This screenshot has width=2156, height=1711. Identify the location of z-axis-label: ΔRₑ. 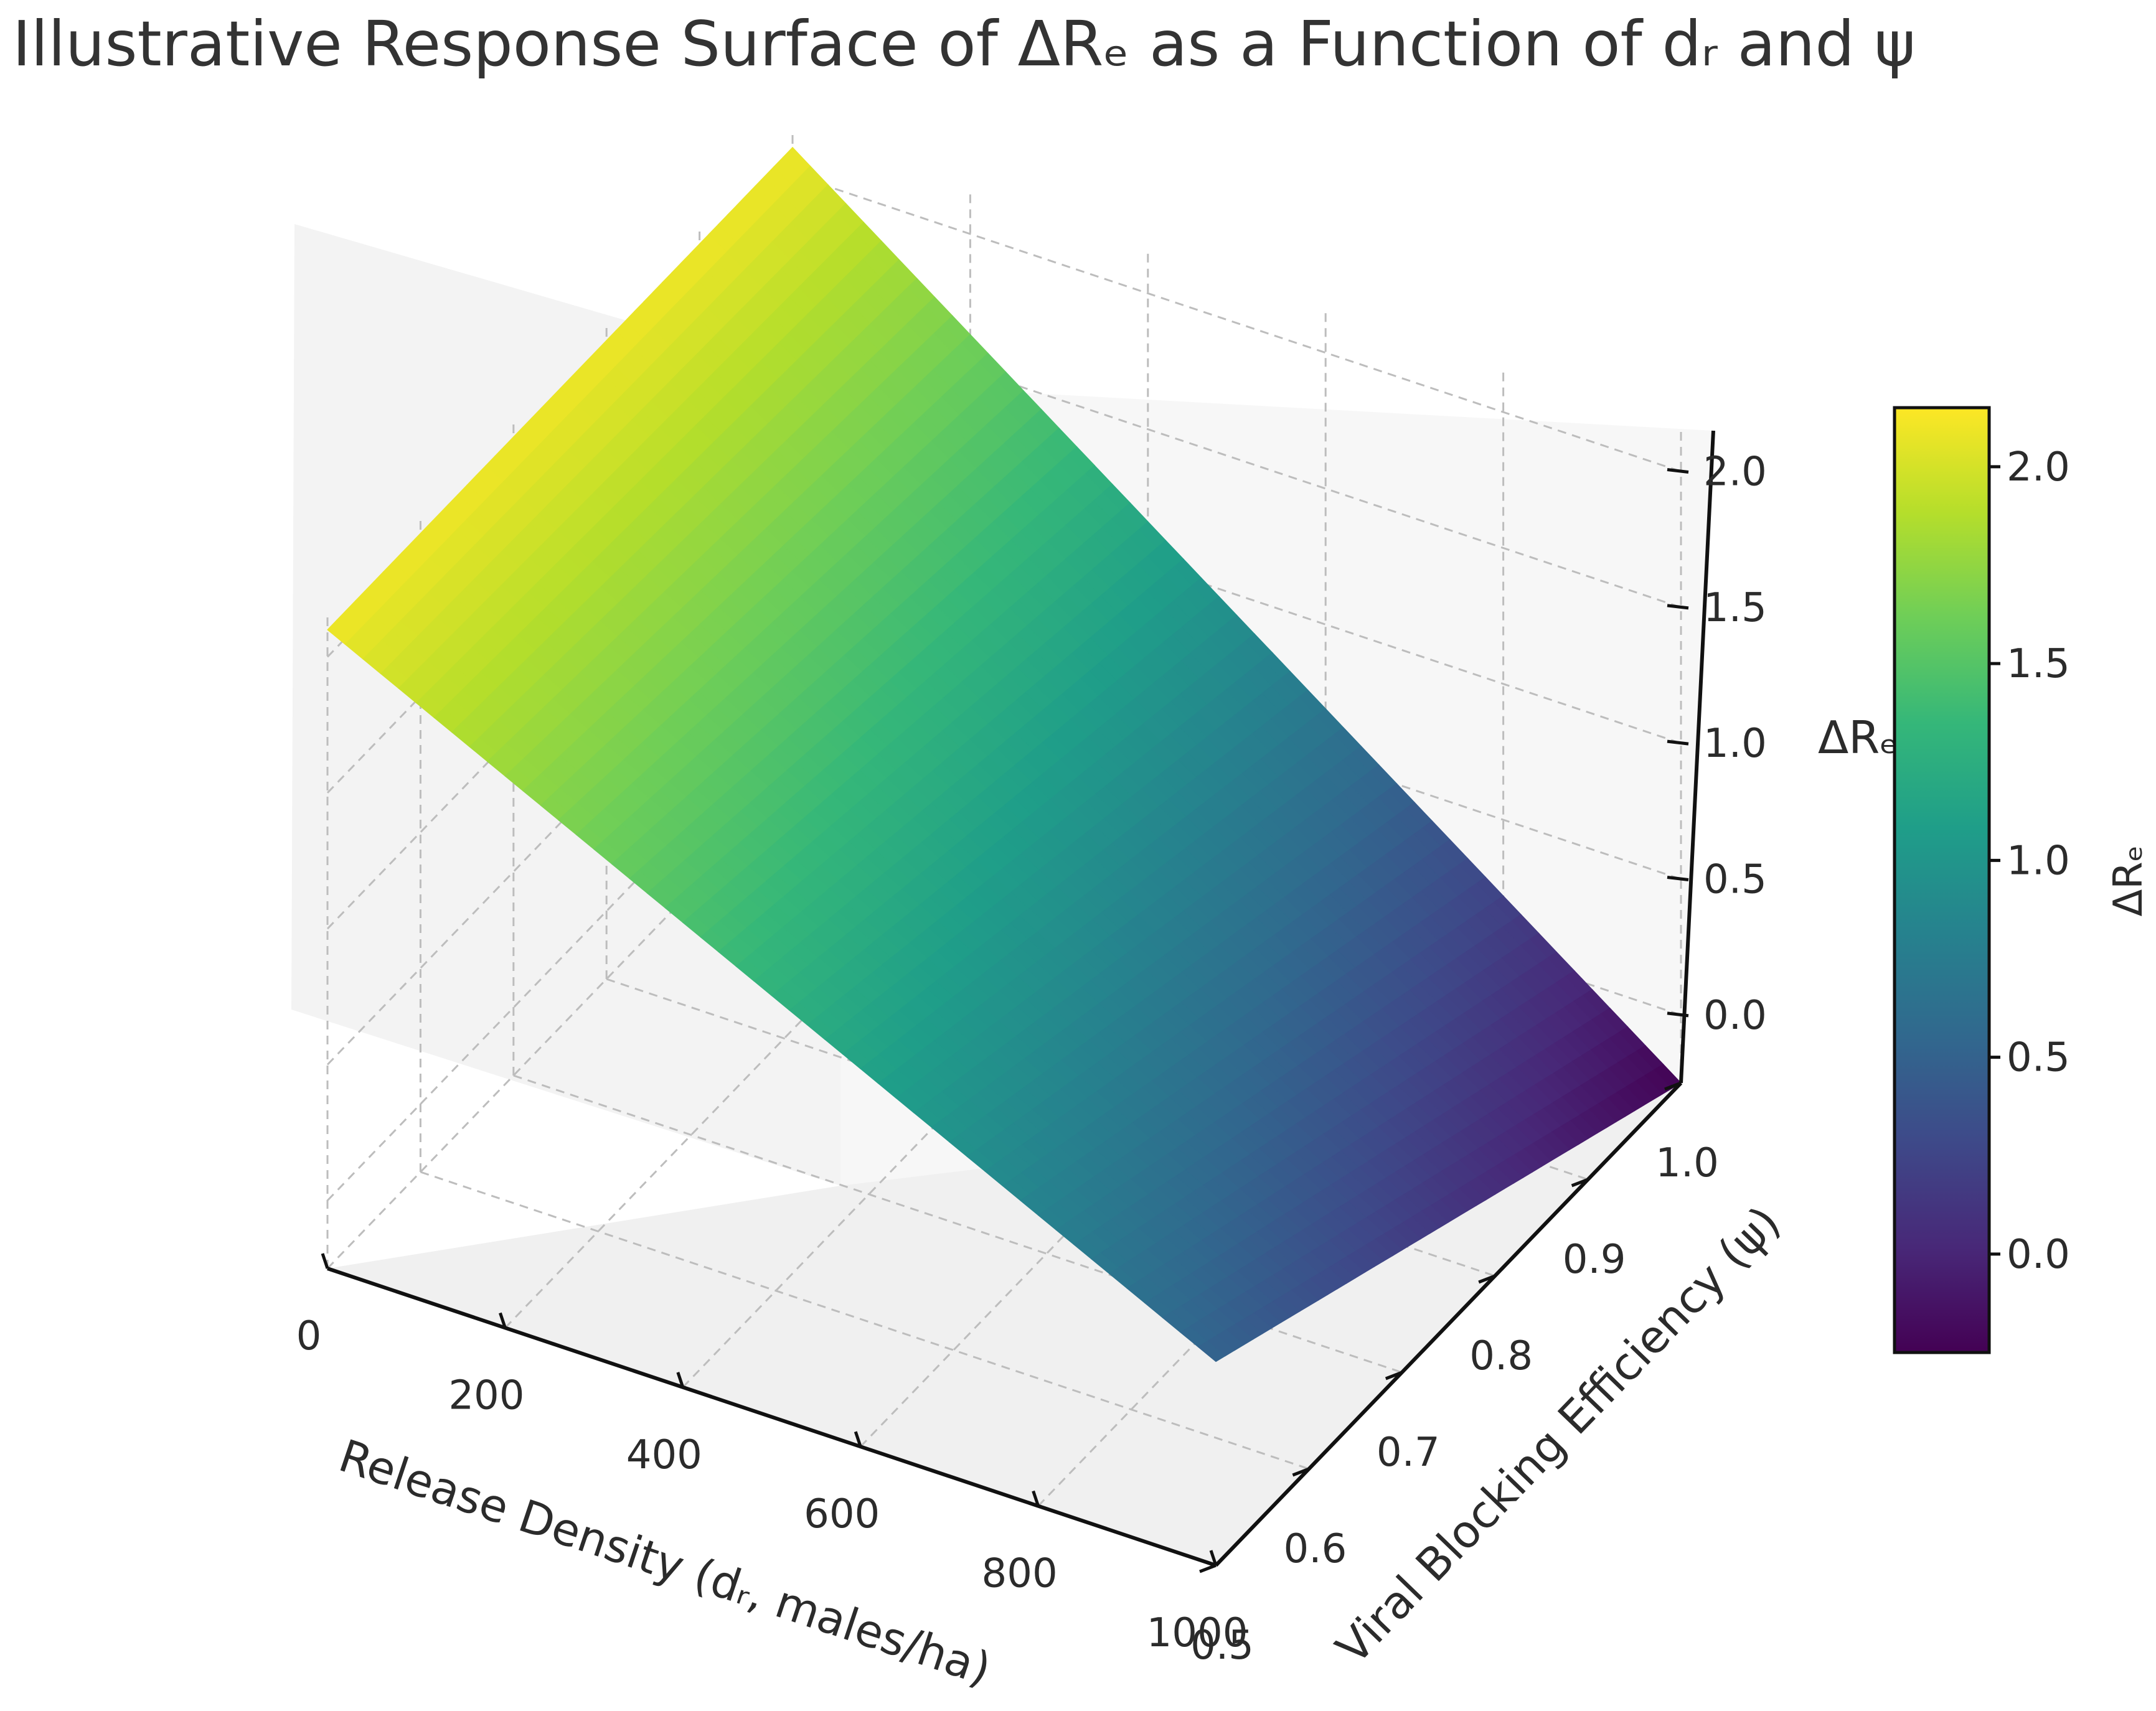
(1858, 737).